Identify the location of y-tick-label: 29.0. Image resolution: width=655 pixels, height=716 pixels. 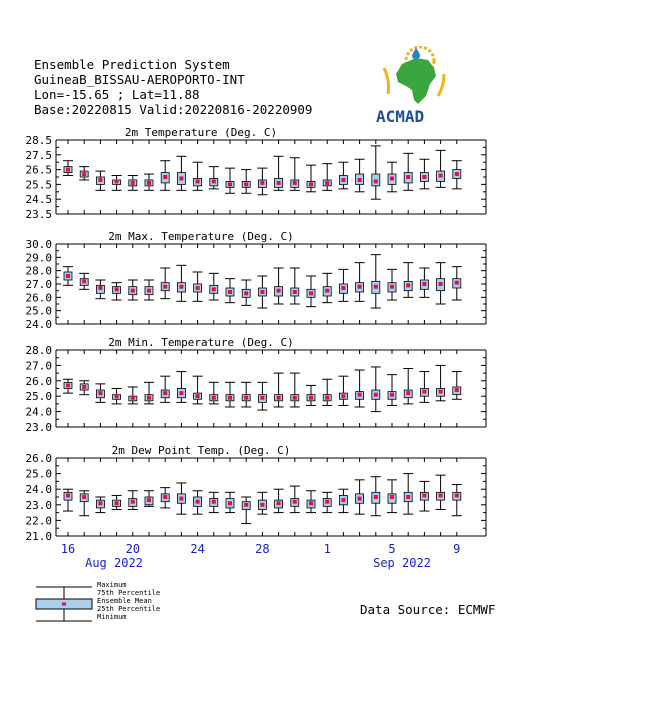
(39, 257).